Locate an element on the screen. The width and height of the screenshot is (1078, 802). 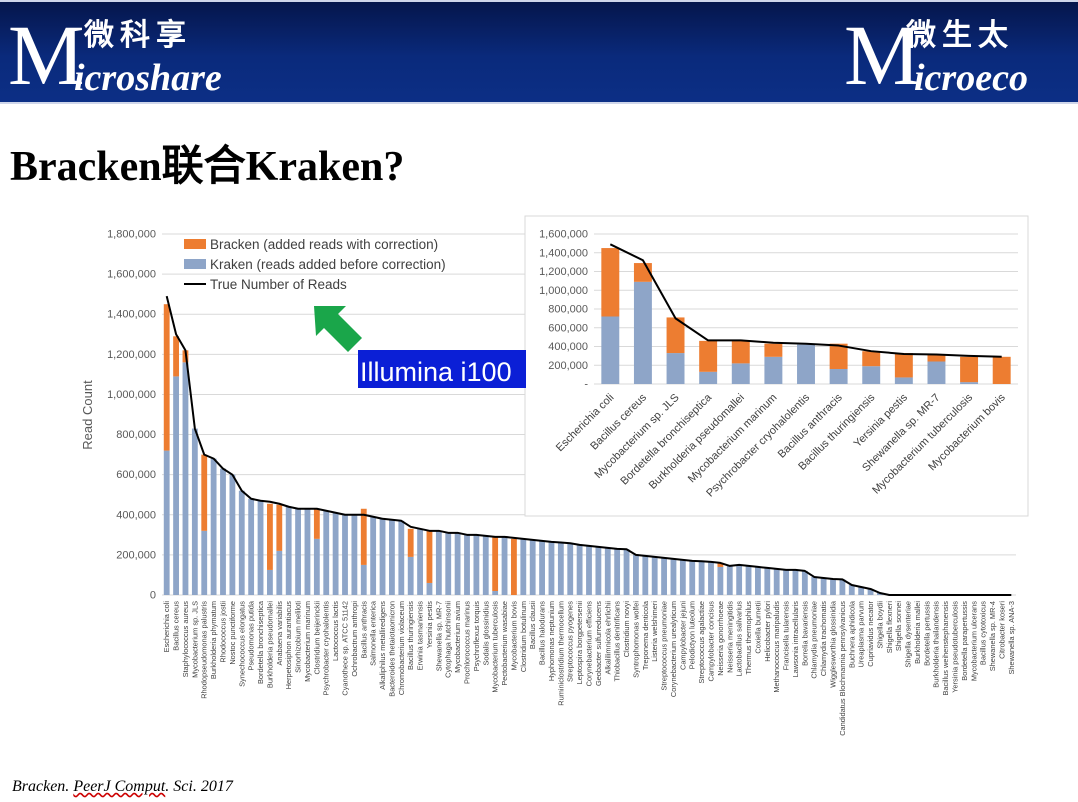
main-chart-ytick-label: 1,400,000 is located at coordinates (131, 315).